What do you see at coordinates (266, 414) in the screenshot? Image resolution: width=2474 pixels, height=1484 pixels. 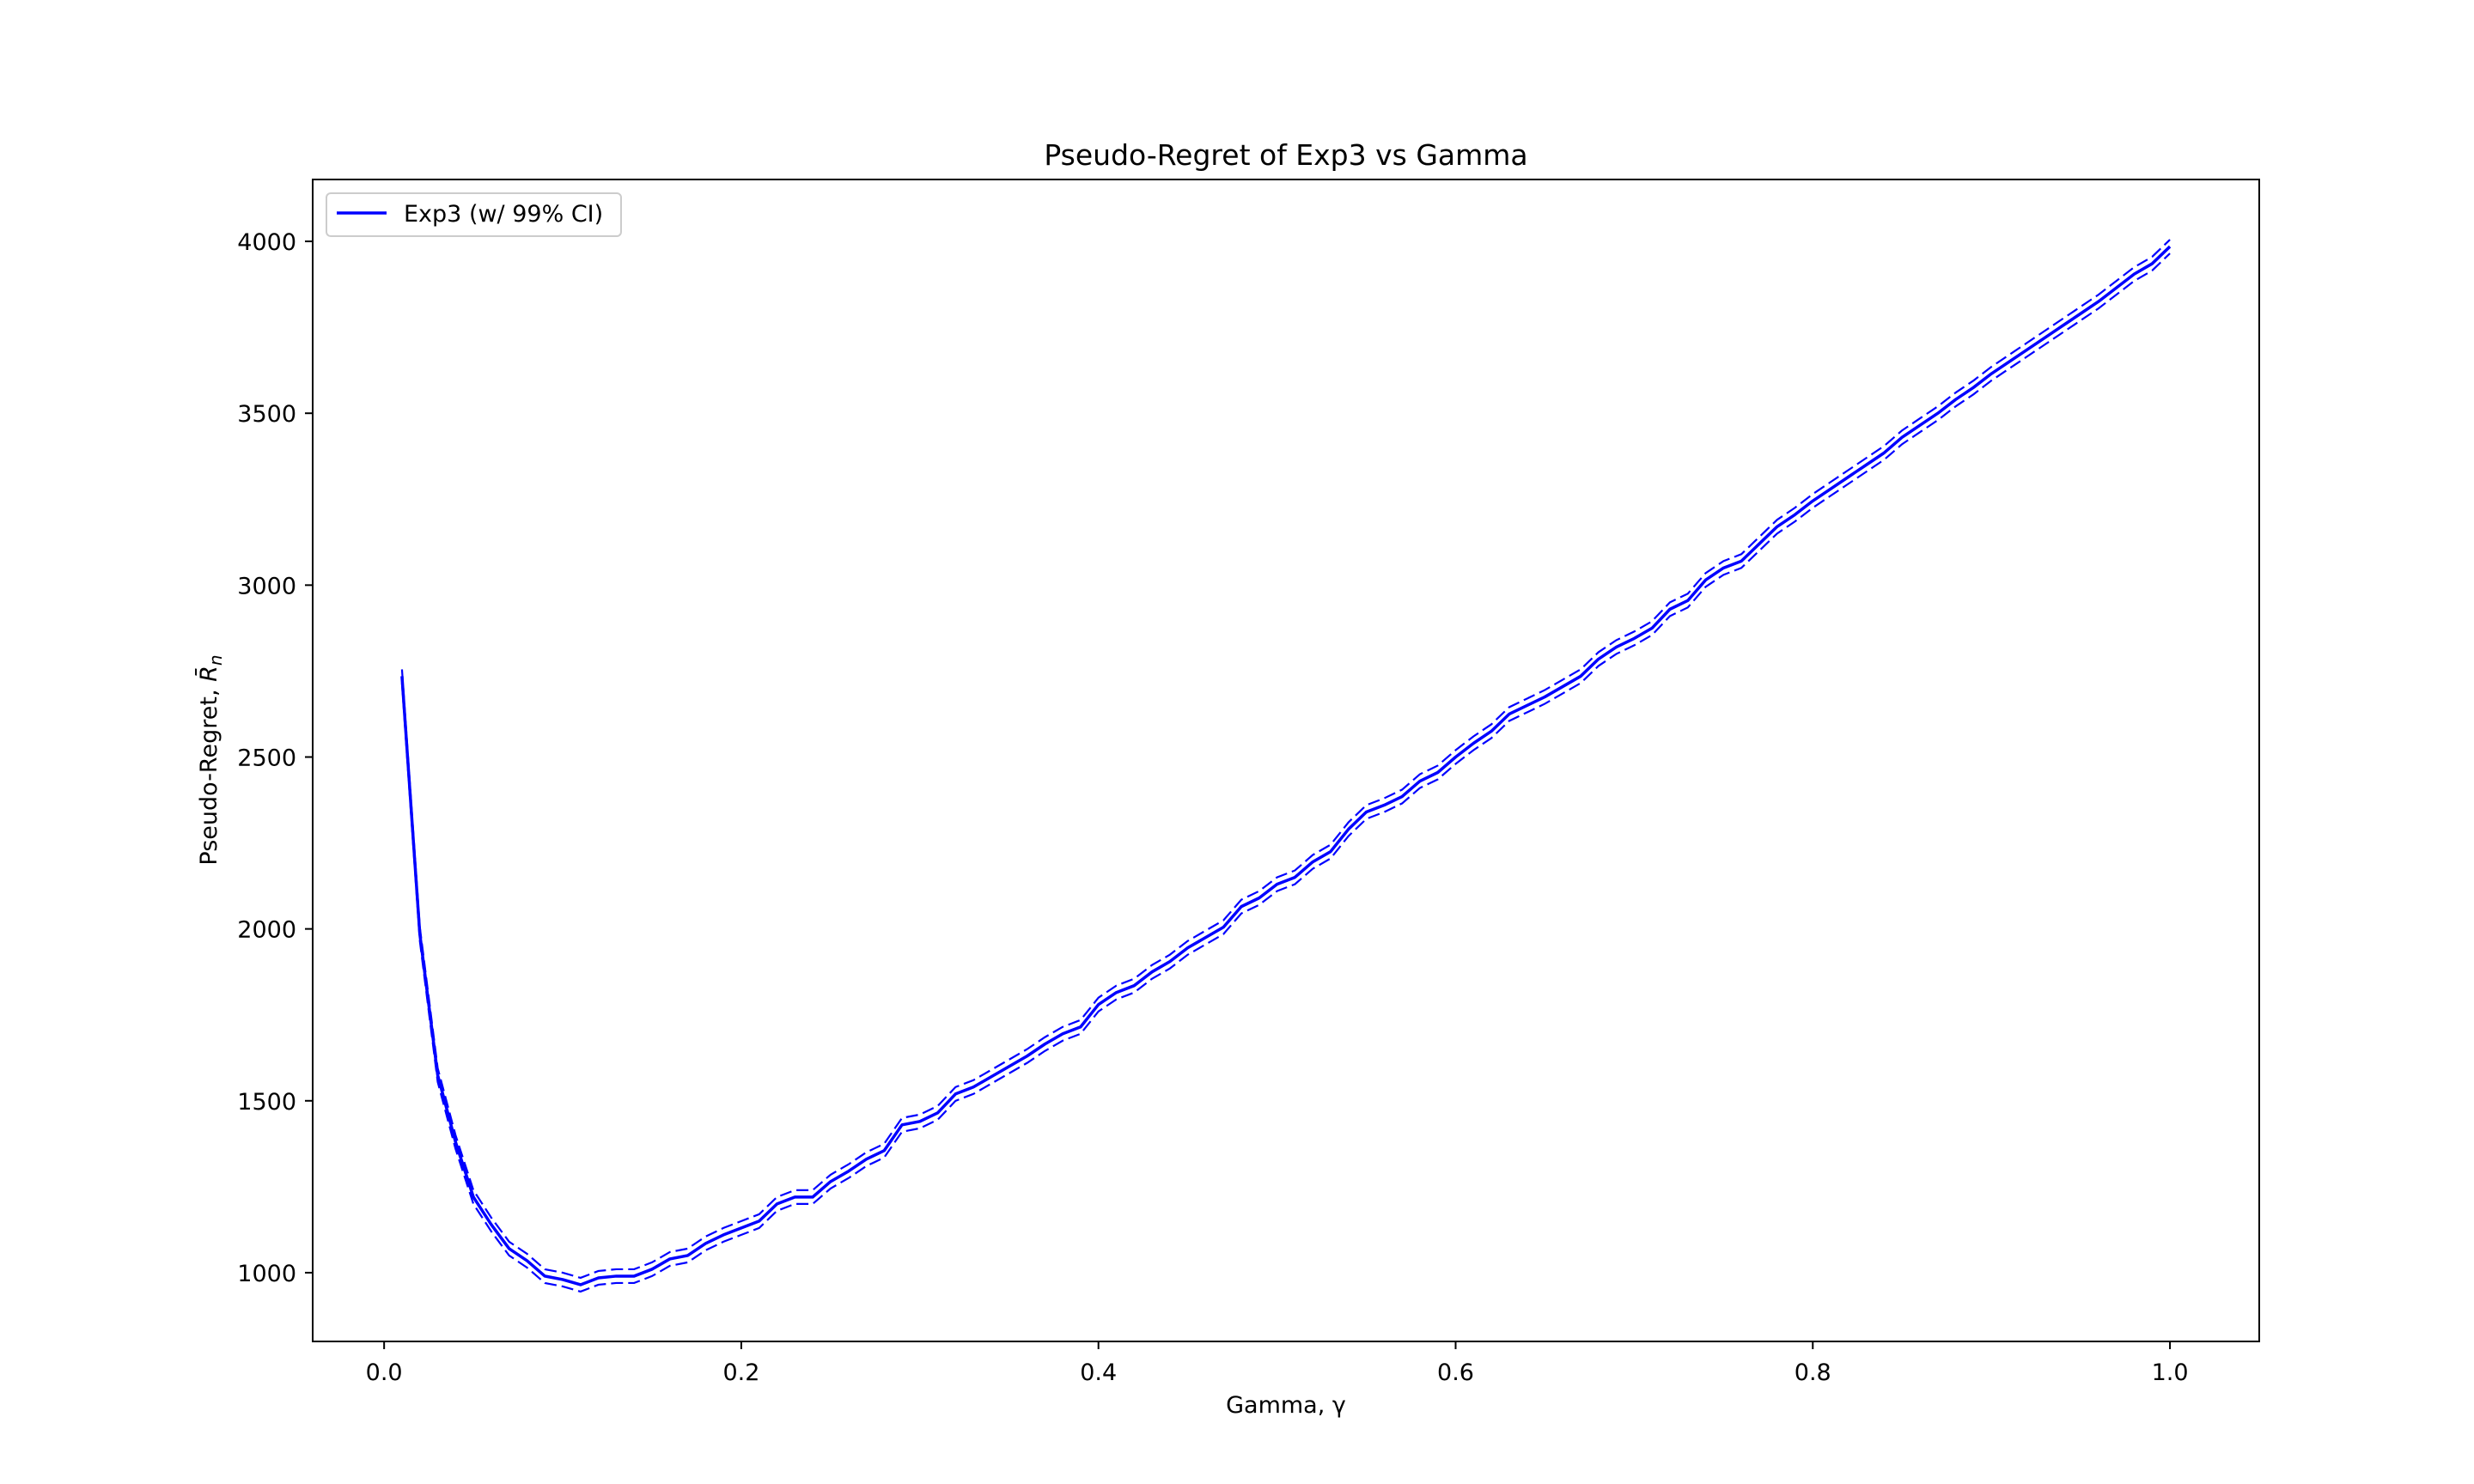 I see `y-tick-label: 3500` at bounding box center [266, 414].